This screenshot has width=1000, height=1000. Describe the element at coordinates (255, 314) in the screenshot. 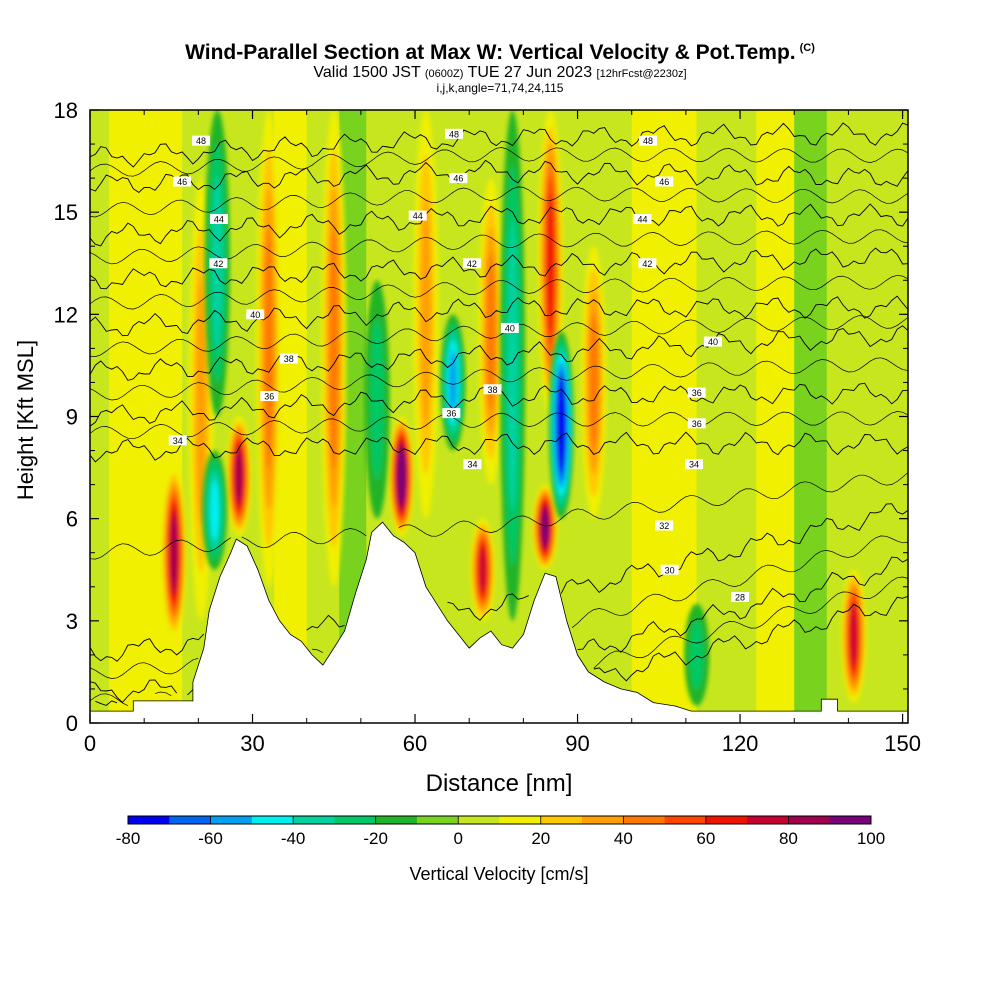

I see `theta-label: 40` at that location.